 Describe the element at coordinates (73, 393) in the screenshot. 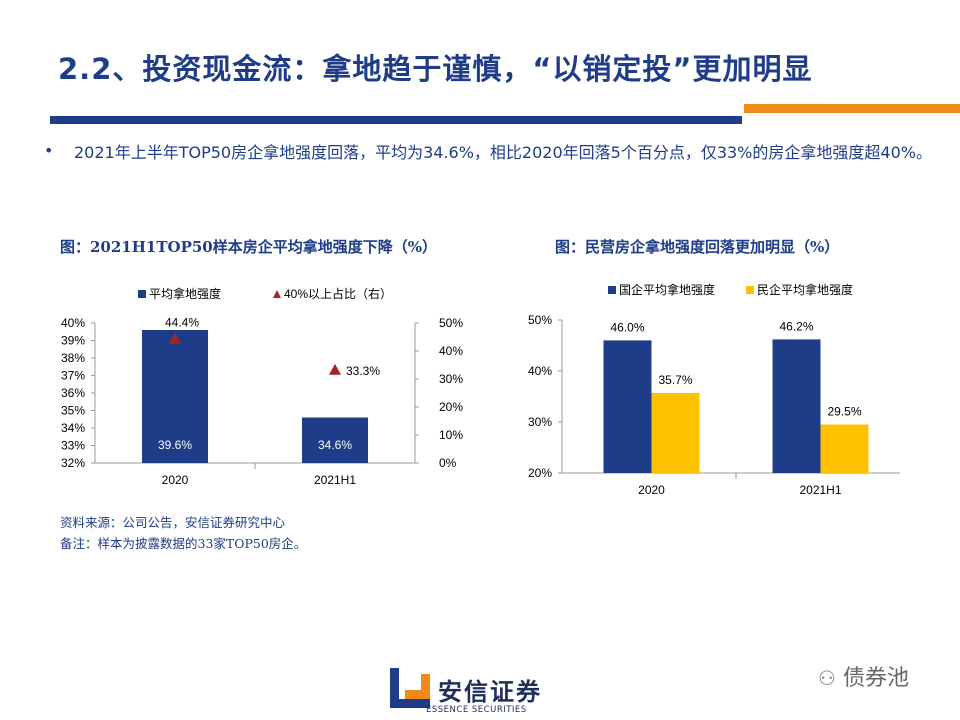

I see `y-tick-label: 36%` at that location.